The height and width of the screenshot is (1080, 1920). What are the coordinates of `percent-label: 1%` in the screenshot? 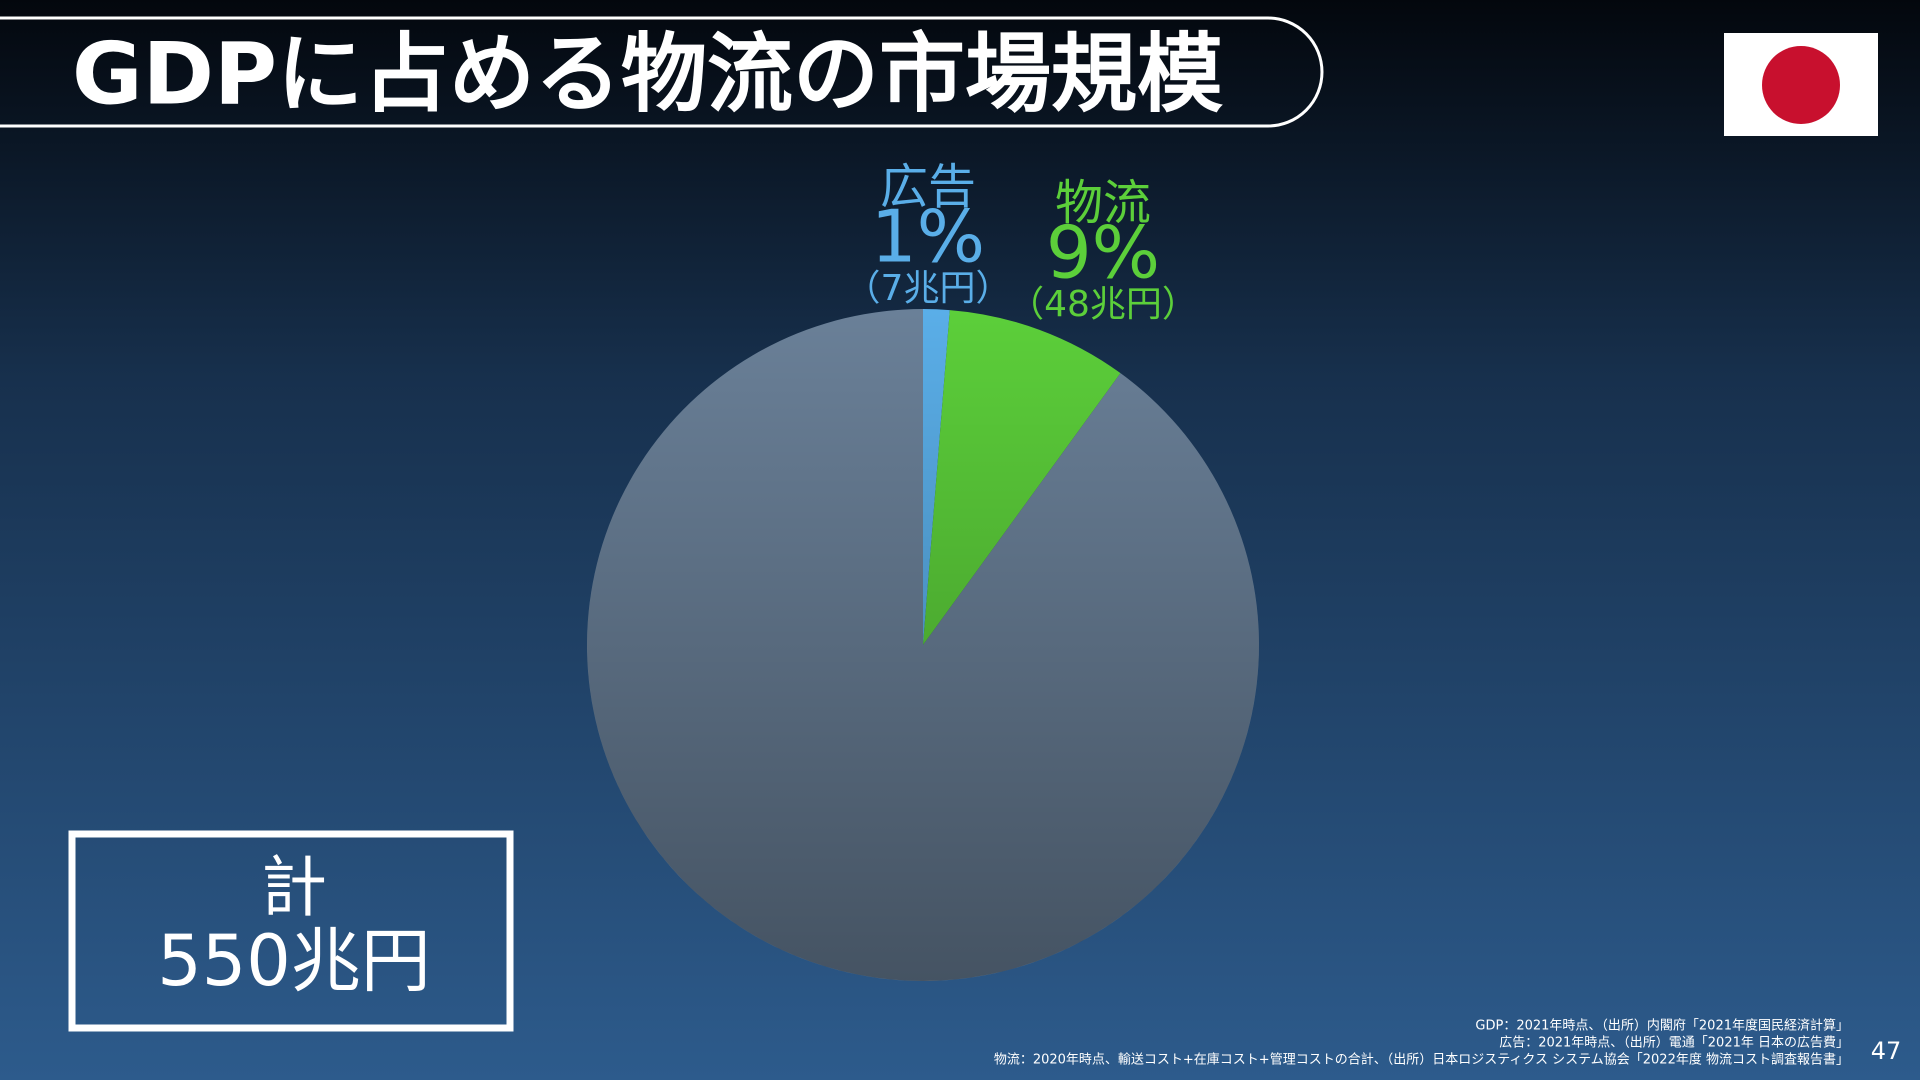 It's located at (928, 237).